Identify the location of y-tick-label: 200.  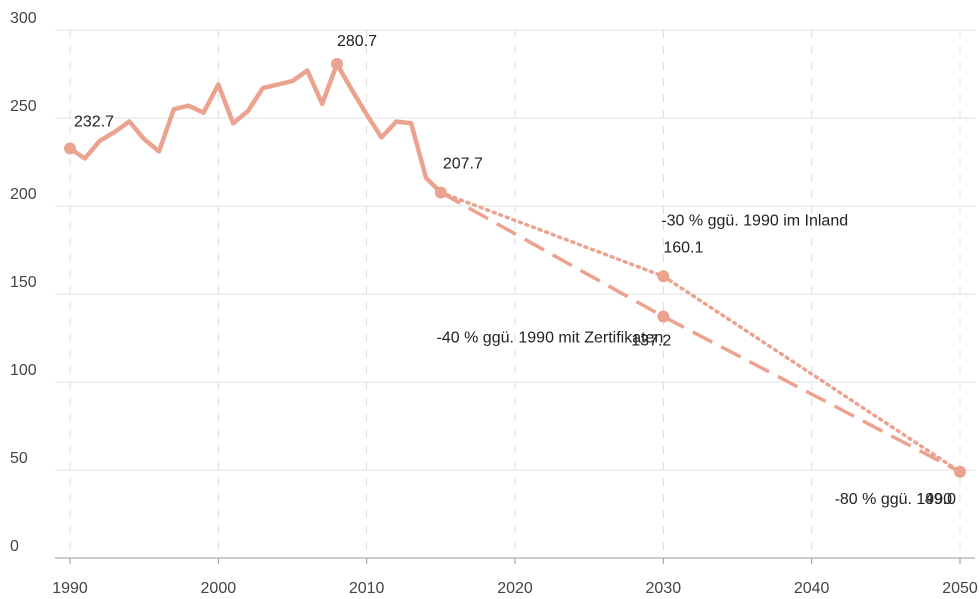
(23, 194).